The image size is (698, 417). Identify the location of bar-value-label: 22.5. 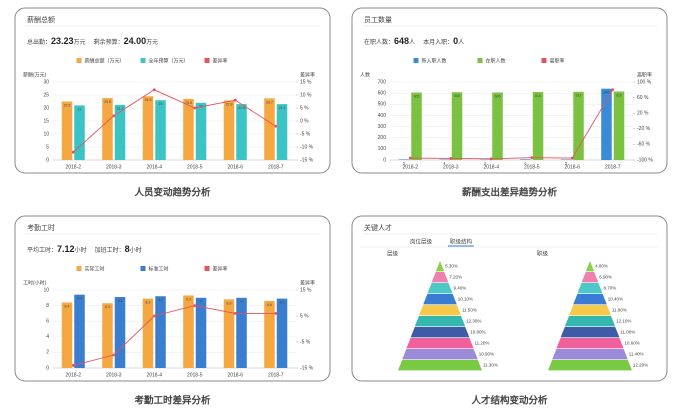
(67, 105).